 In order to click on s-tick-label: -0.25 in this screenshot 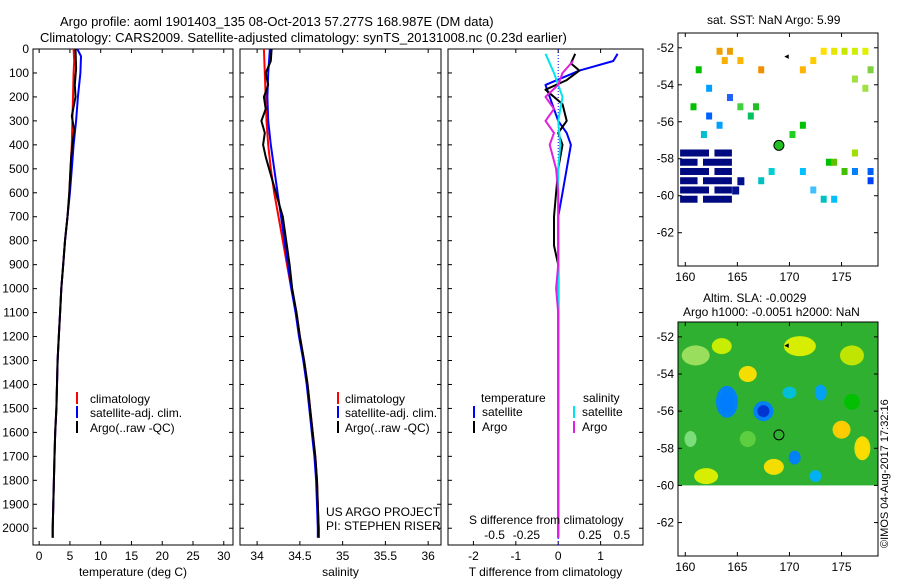, I will do `click(527, 535)`.